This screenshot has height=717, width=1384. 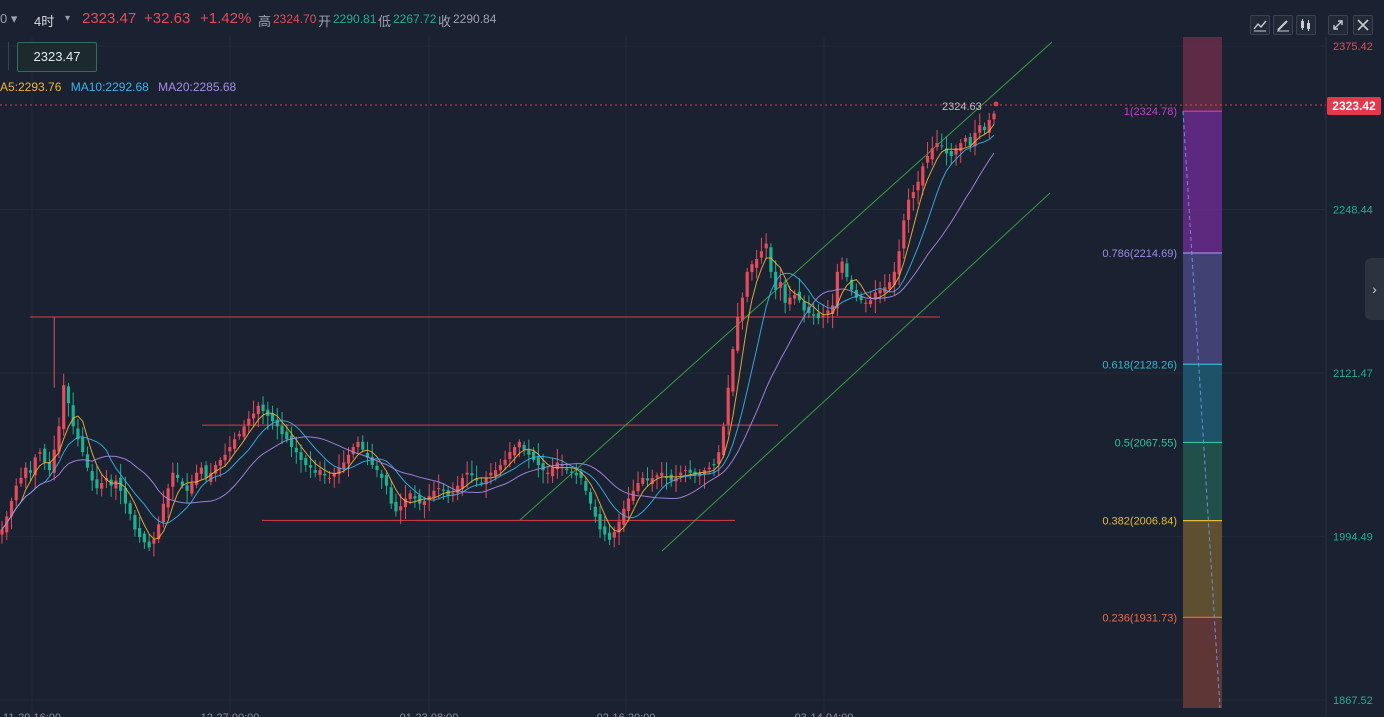 I want to click on y-axis: 2375.42 2248.44 2121.47 1994.49 1867.52, so click(x=1353, y=374).